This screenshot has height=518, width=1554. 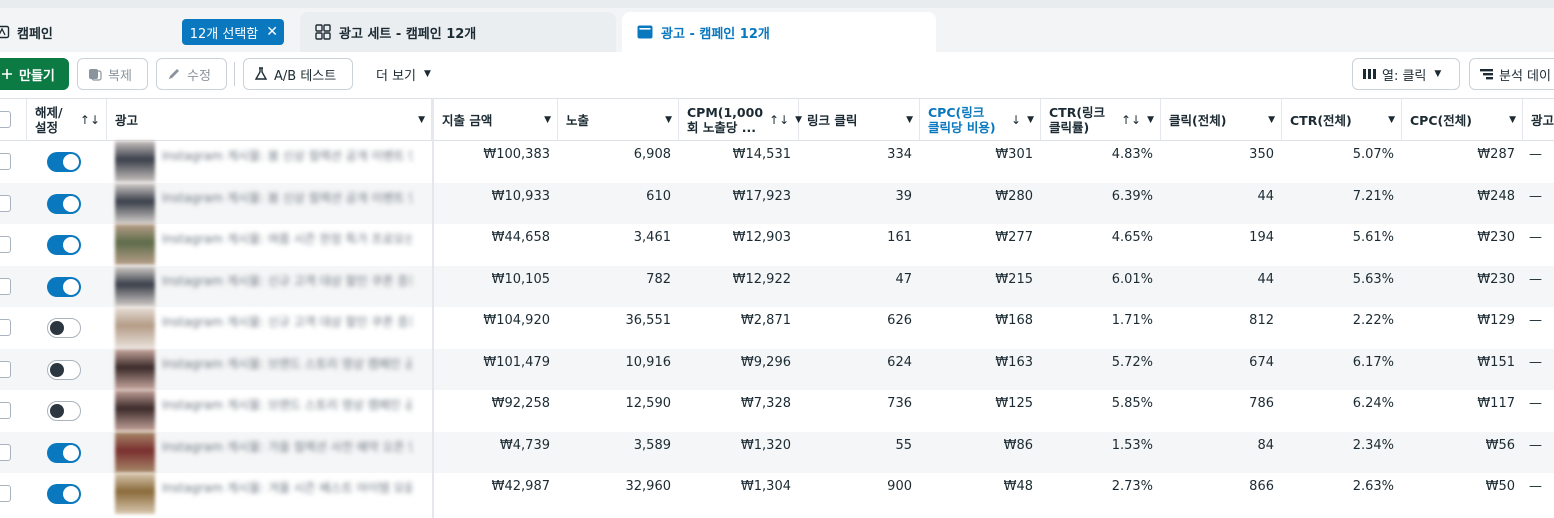 What do you see at coordinates (859, 120) in the screenshot?
I see `header-link-clicks: 링크 클릭 ▼` at bounding box center [859, 120].